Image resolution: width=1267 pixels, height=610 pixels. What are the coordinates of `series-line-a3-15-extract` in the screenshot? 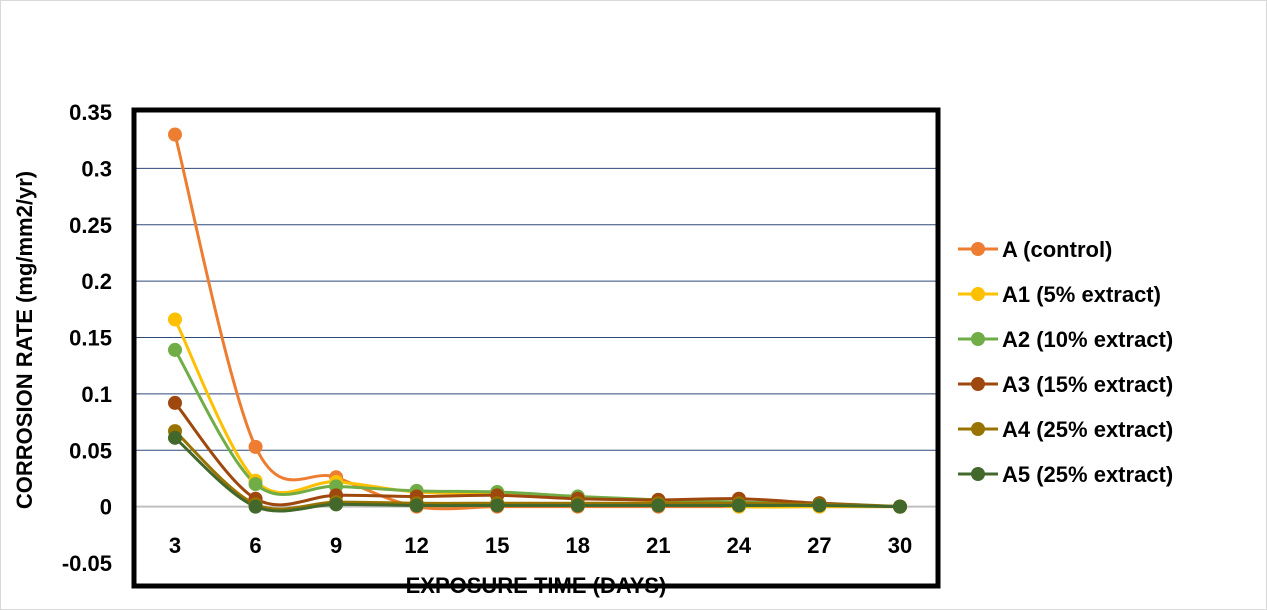 It's located at (537, 455).